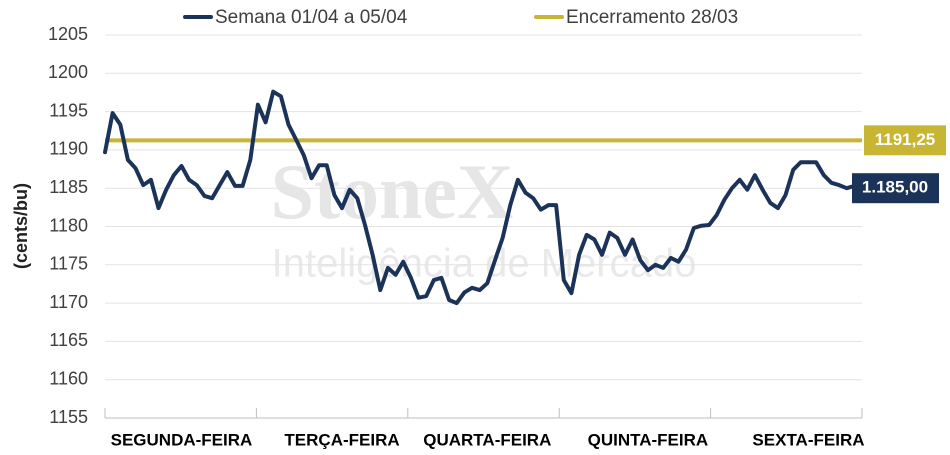  Describe the element at coordinates (648, 439) in the screenshot. I see `x-tick-label: QUINTA-FEIRA` at that location.